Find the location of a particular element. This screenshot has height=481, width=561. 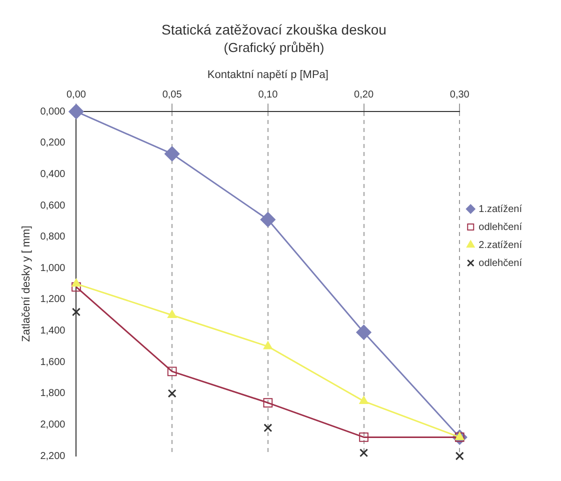

x-tick-label: 0,30 is located at coordinates (460, 94).